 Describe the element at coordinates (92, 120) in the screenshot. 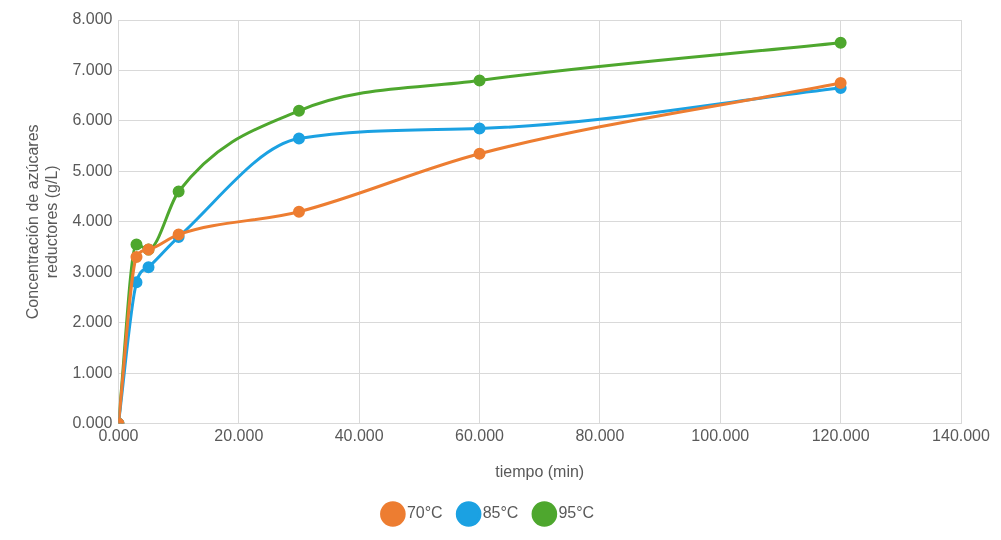

I see `y-tick-label: 6.000` at that location.